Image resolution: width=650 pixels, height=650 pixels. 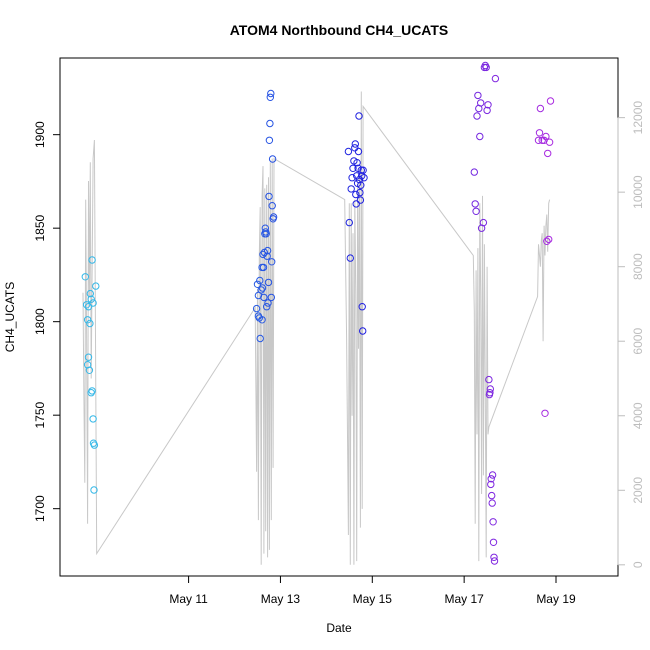 I want to click on right-y-axis: 0 2000 4000 6000 8000 10000 12000, so click(x=631, y=334).